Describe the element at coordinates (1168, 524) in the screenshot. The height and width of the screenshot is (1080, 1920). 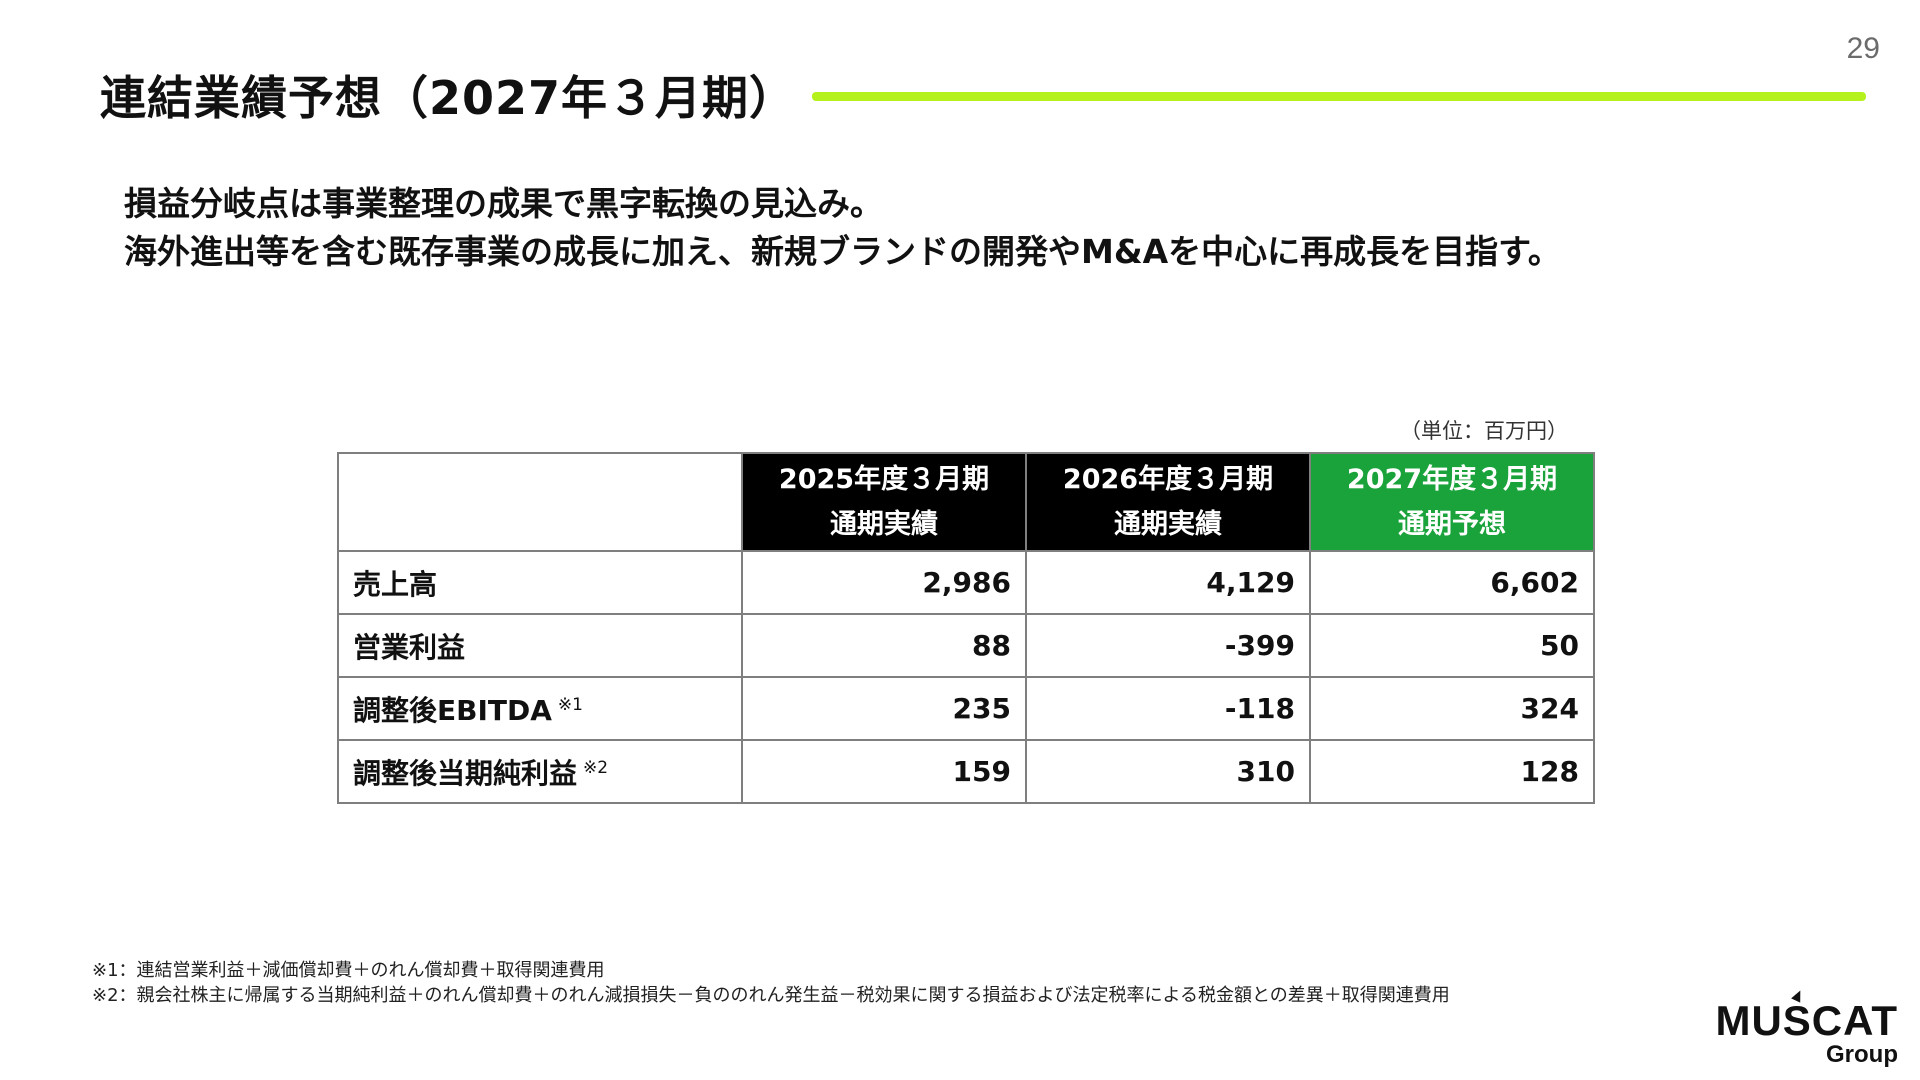
I see `header-fy2026-type: 通期実績` at that location.